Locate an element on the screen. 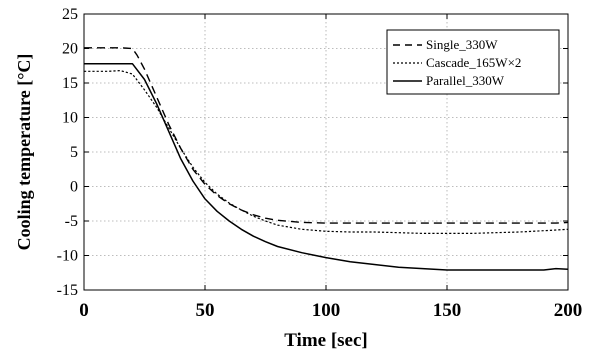 The width and height of the screenshot is (593, 354). legend: Single_330W Cascade_165W×2 Parallel_330W is located at coordinates (473, 62).